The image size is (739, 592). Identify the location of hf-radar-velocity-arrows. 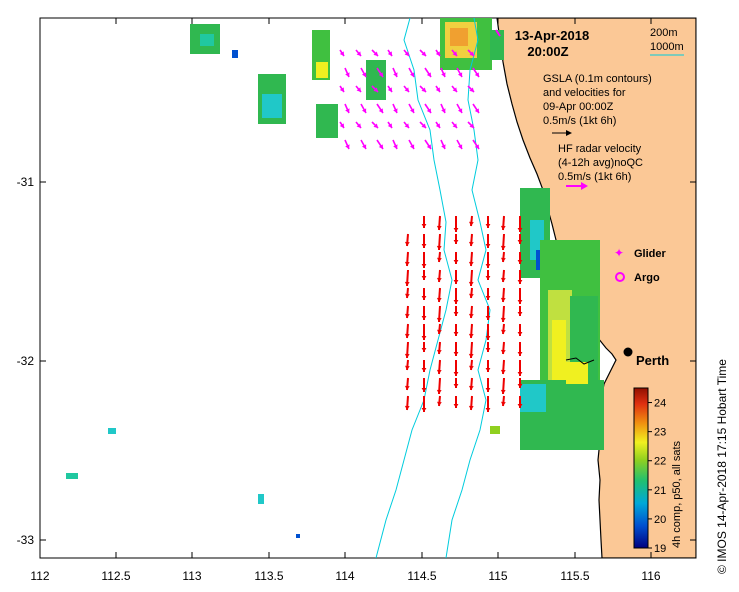
(463, 313).